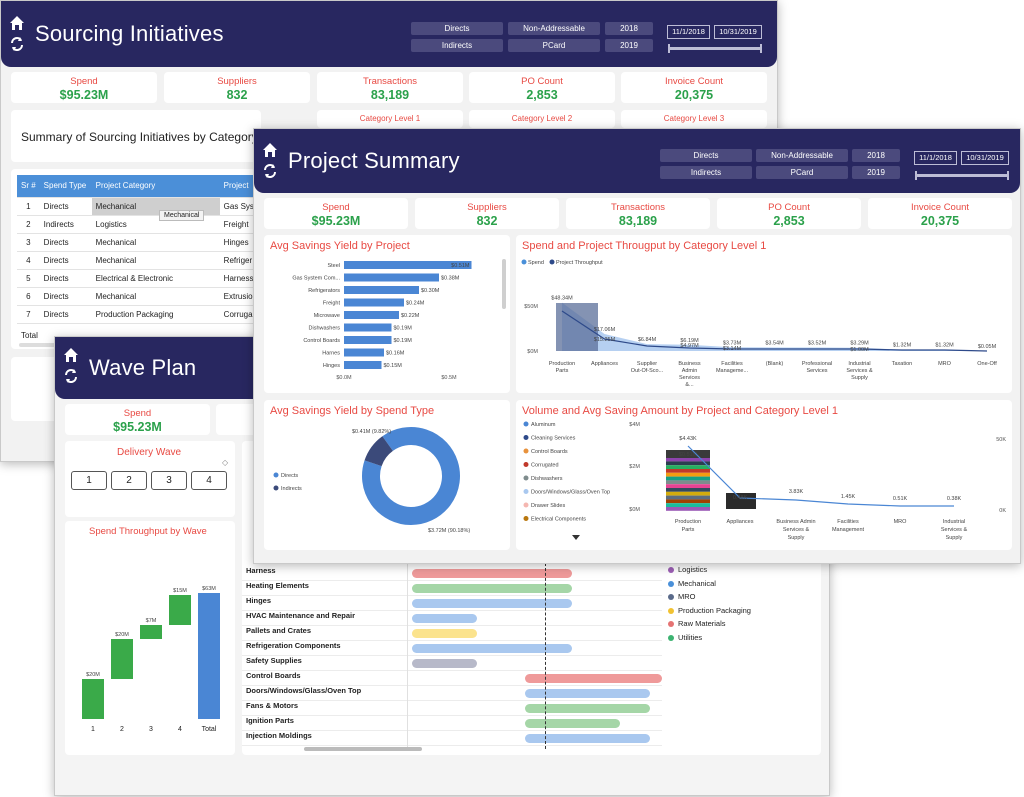 The height and width of the screenshot is (797, 1024). I want to click on legend-item: Logistics, so click(687, 569).